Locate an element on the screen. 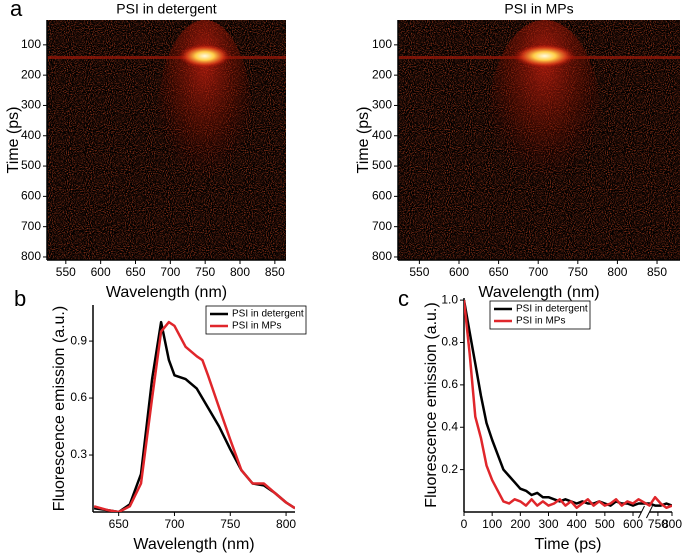 The image size is (700, 560). heatmap-image is located at coordinates (166, 140).